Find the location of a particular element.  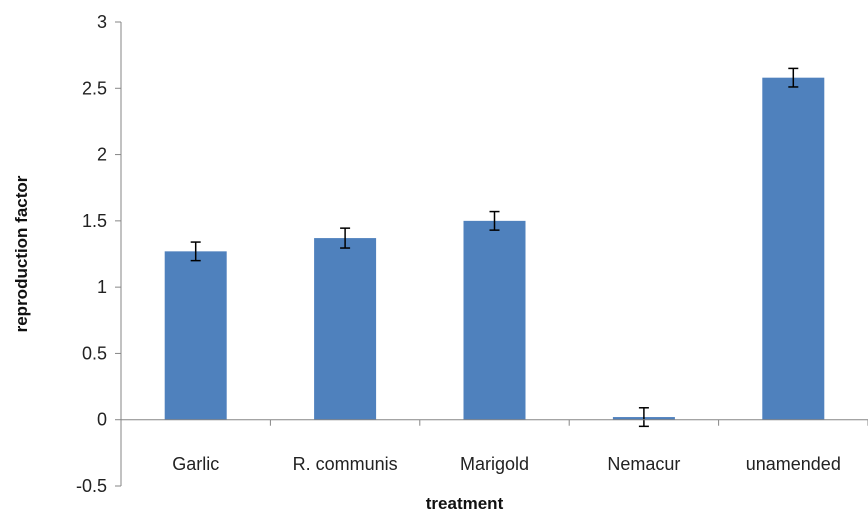

x-tick-label: R. communis is located at coordinates (345, 464).